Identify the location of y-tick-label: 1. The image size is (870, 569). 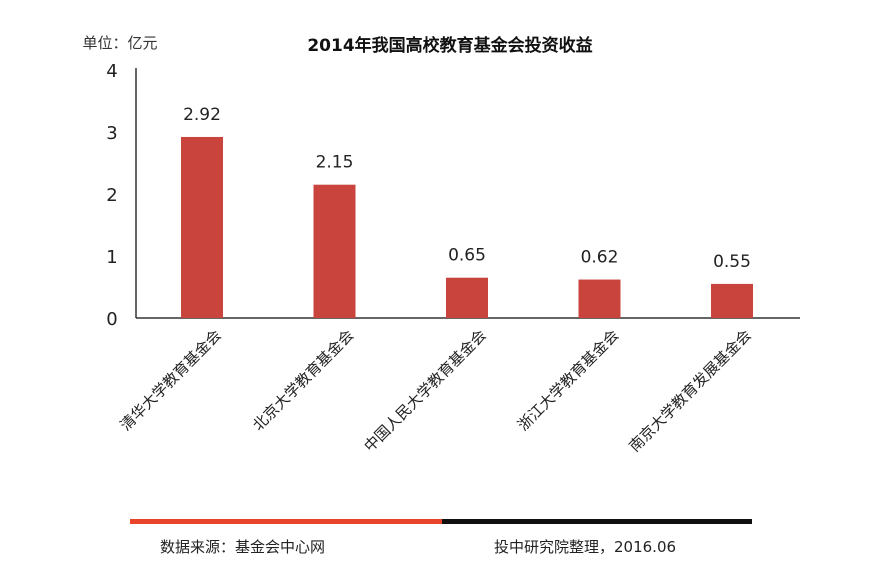
(111, 257).